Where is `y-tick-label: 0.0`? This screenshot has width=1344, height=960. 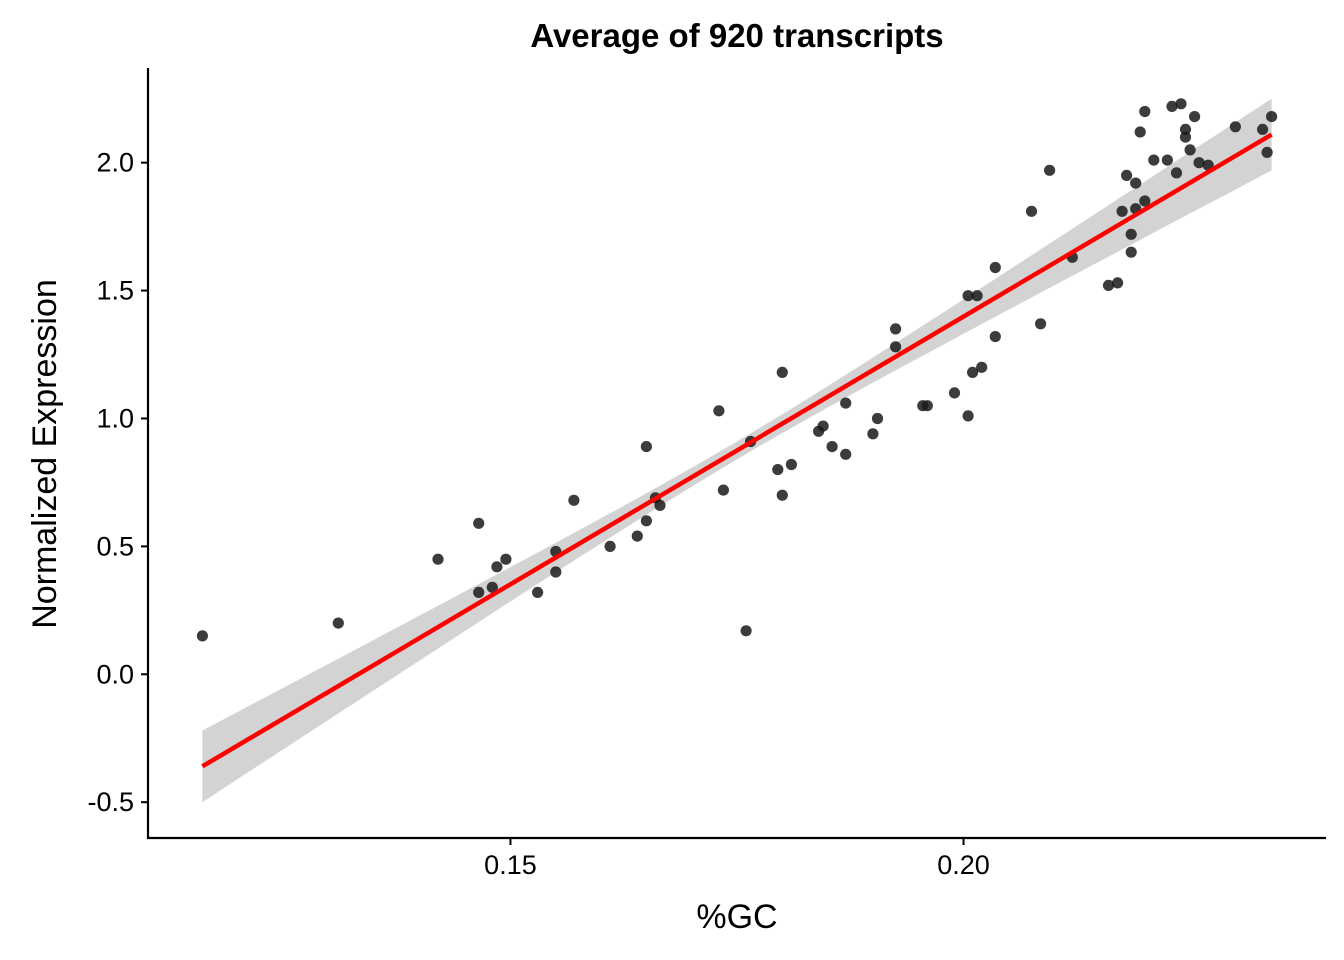
y-tick-label: 0.0 is located at coordinates (115, 674).